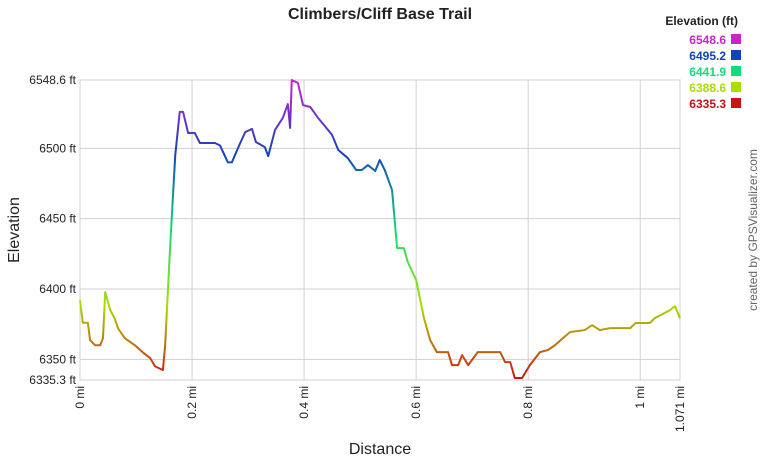 The image size is (760, 460). I want to click on credit: created by GPSVisualizer.com, so click(753, 230).